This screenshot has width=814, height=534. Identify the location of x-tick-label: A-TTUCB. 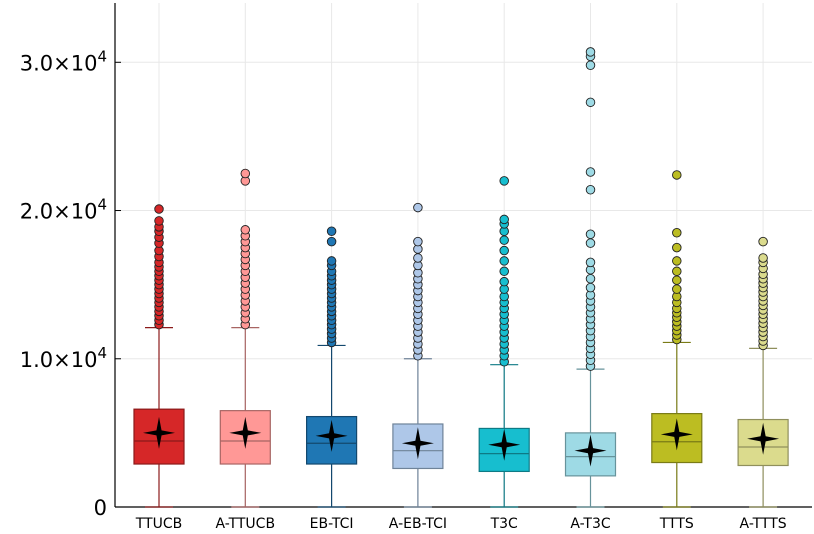
(246, 524).